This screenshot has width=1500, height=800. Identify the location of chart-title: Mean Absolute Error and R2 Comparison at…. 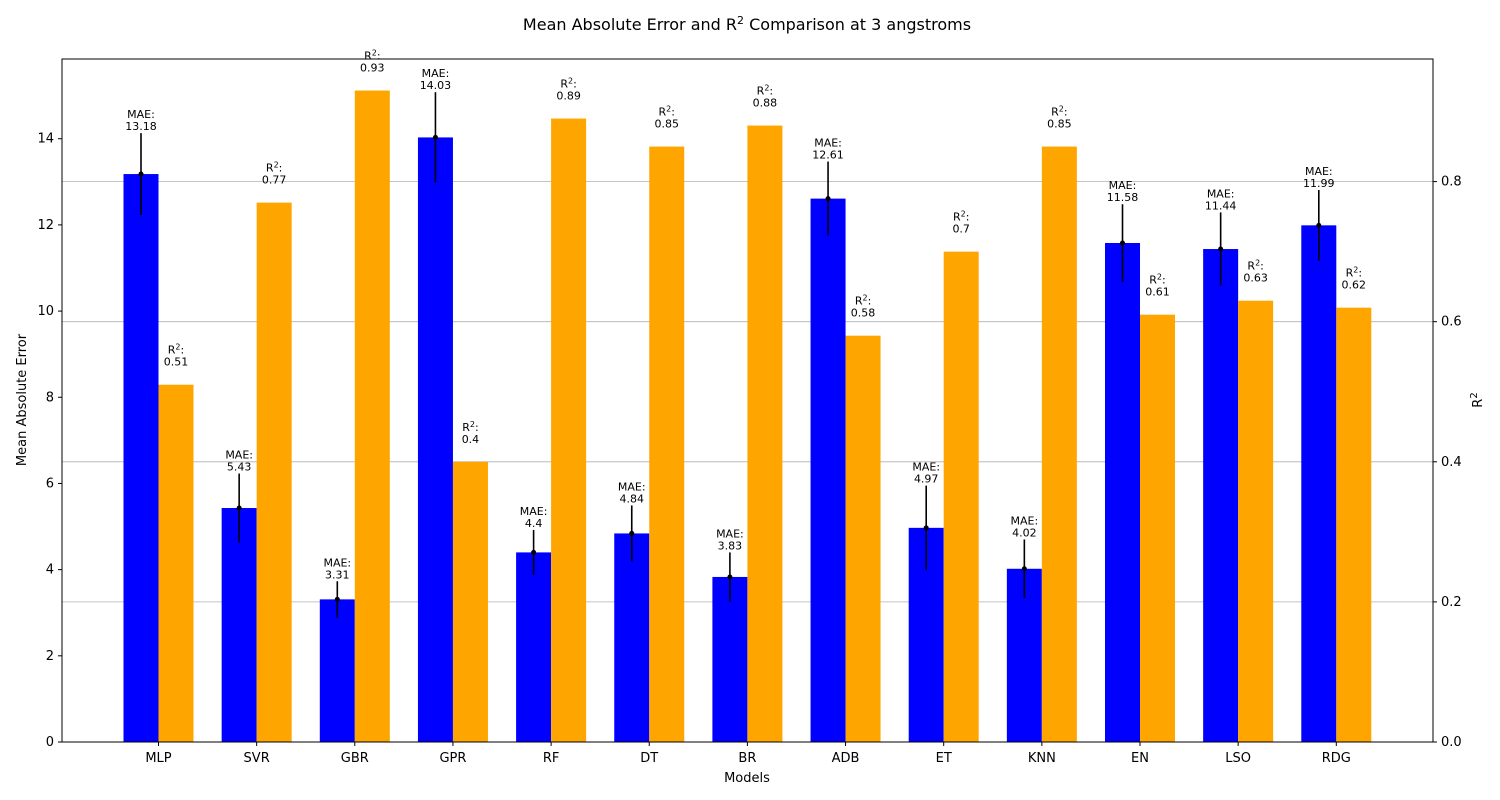
(747, 24).